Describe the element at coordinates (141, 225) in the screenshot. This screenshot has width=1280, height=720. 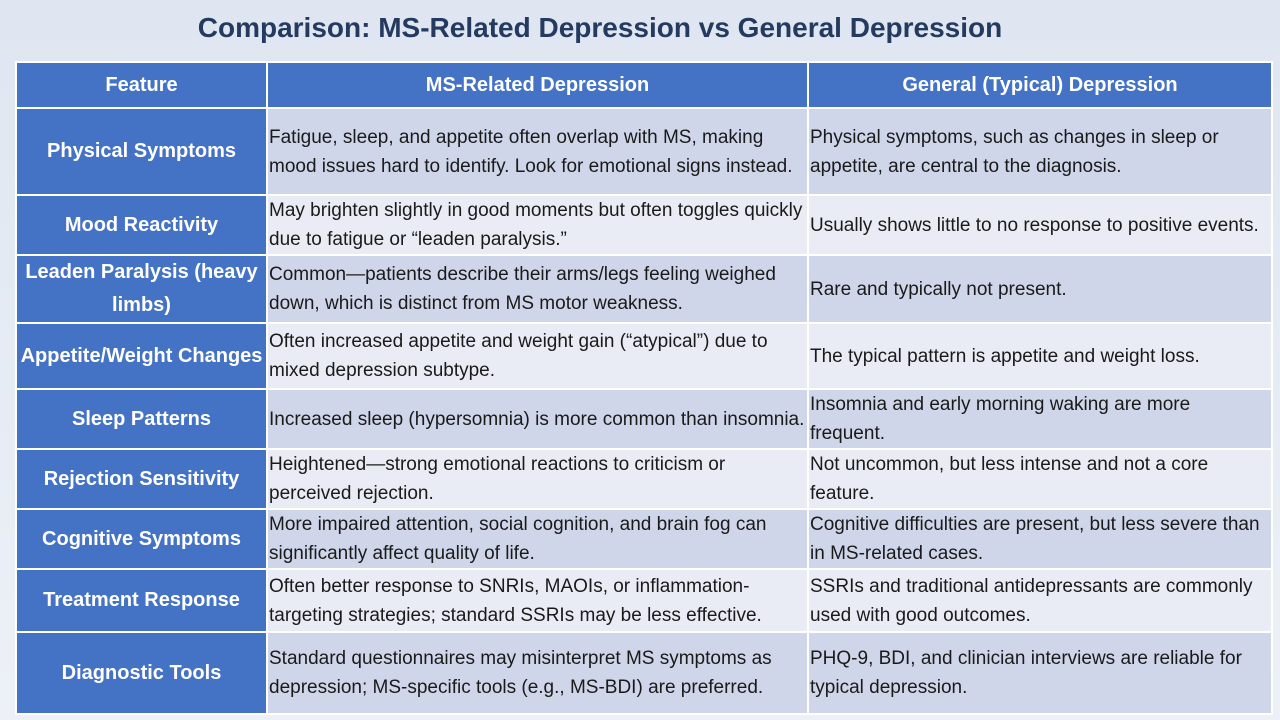
I see `feature-cell: Mood Reactivity` at that location.